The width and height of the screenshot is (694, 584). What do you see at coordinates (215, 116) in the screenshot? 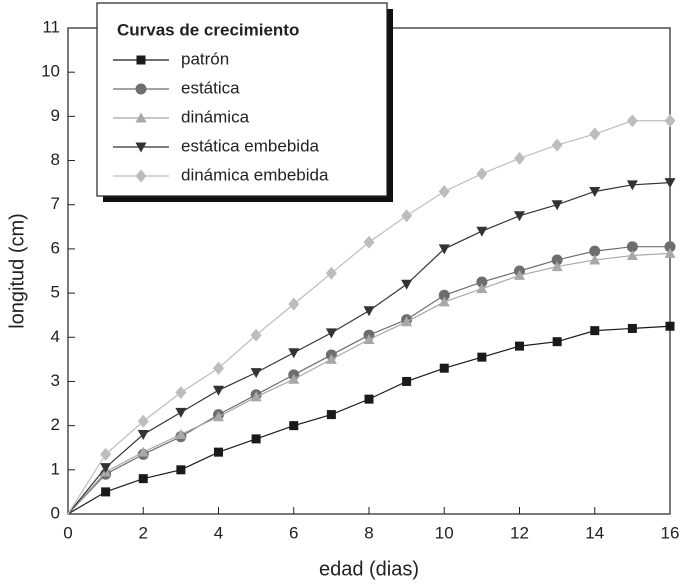
I see `legend-label: dinámica` at bounding box center [215, 116].